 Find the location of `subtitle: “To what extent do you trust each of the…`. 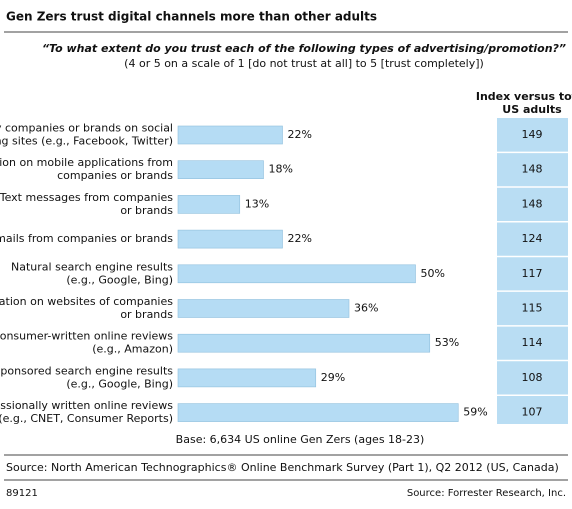

subtitle: “To what extent do you trust each of the… is located at coordinates (304, 48).